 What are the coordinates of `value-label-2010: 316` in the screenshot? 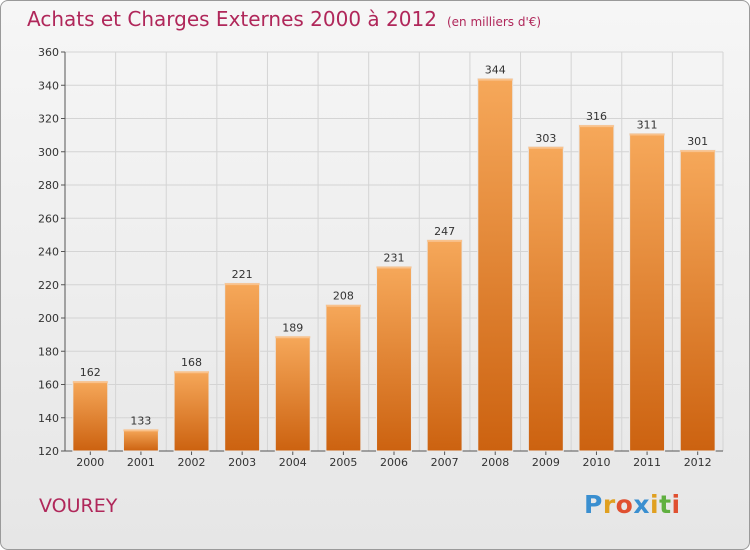 It's located at (596, 116).